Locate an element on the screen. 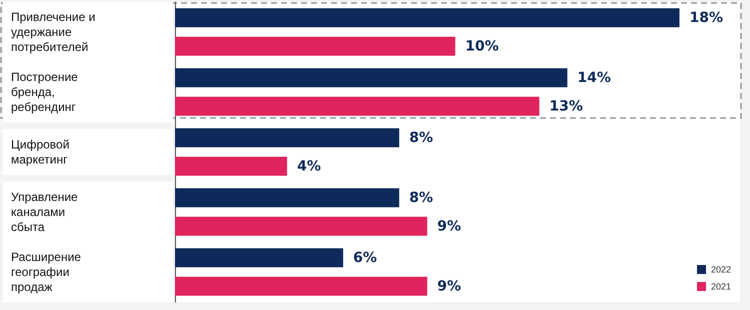 The width and height of the screenshot is (750, 310). y-tick-label: Цифровой маркетинг is located at coordinates (42, 152).